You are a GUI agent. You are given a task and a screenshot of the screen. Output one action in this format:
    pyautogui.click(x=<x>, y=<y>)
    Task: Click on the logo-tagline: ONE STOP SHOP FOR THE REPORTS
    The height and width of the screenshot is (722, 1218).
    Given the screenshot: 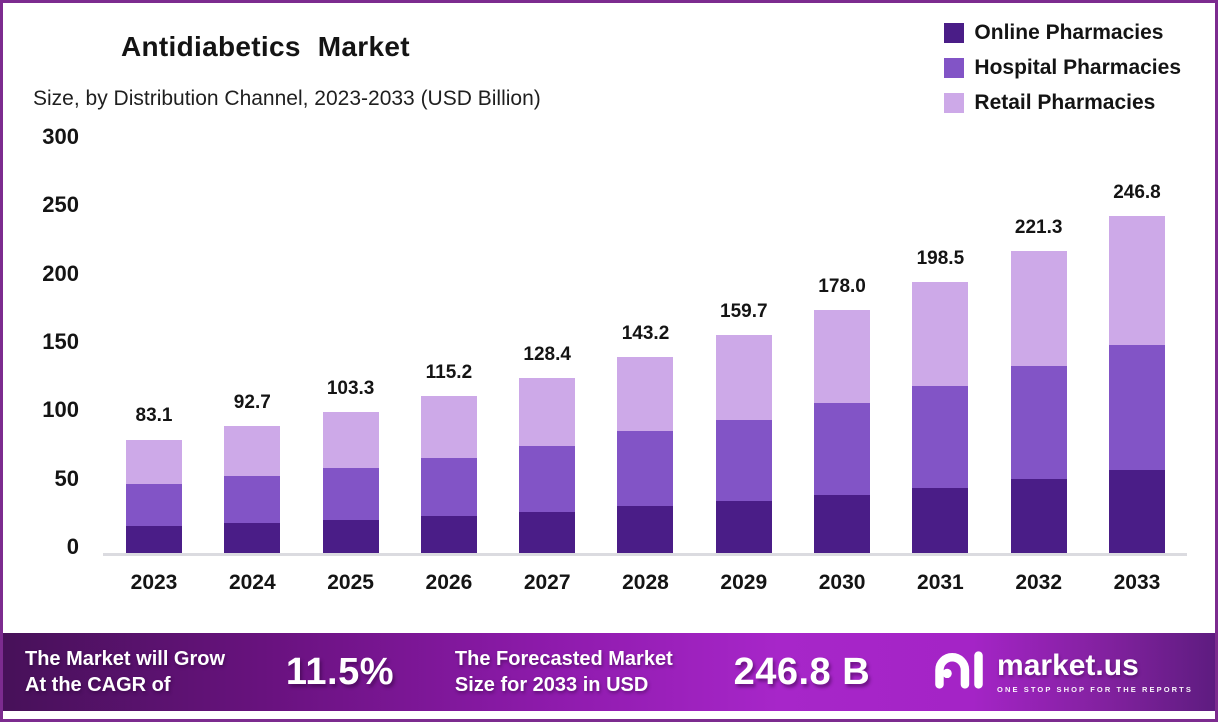 What is the action you would take?
    pyautogui.click(x=1095, y=689)
    